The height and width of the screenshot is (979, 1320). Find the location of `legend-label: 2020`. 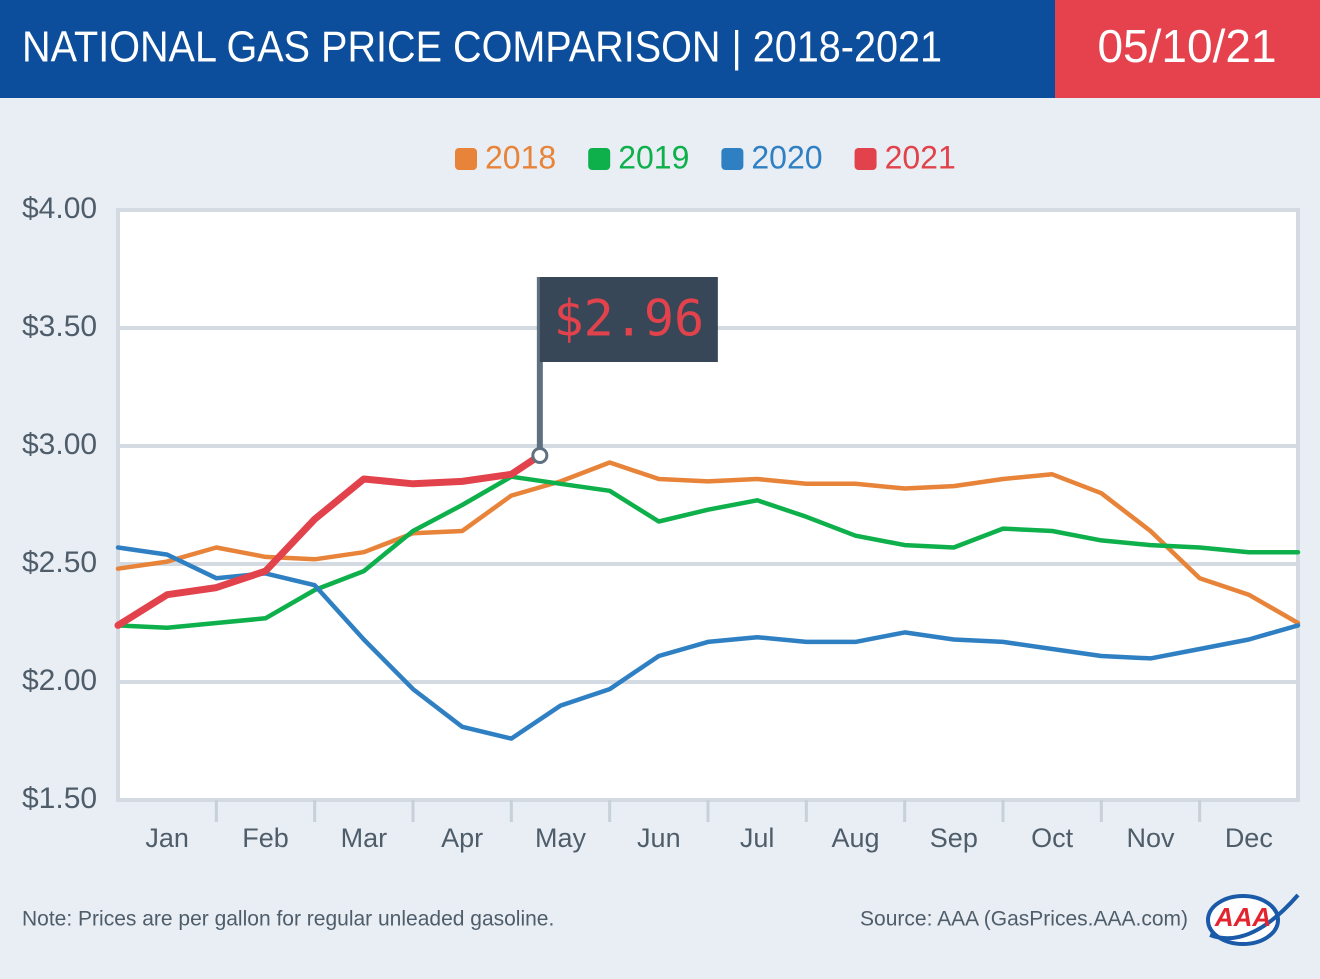

legend-label: 2020 is located at coordinates (786, 157).